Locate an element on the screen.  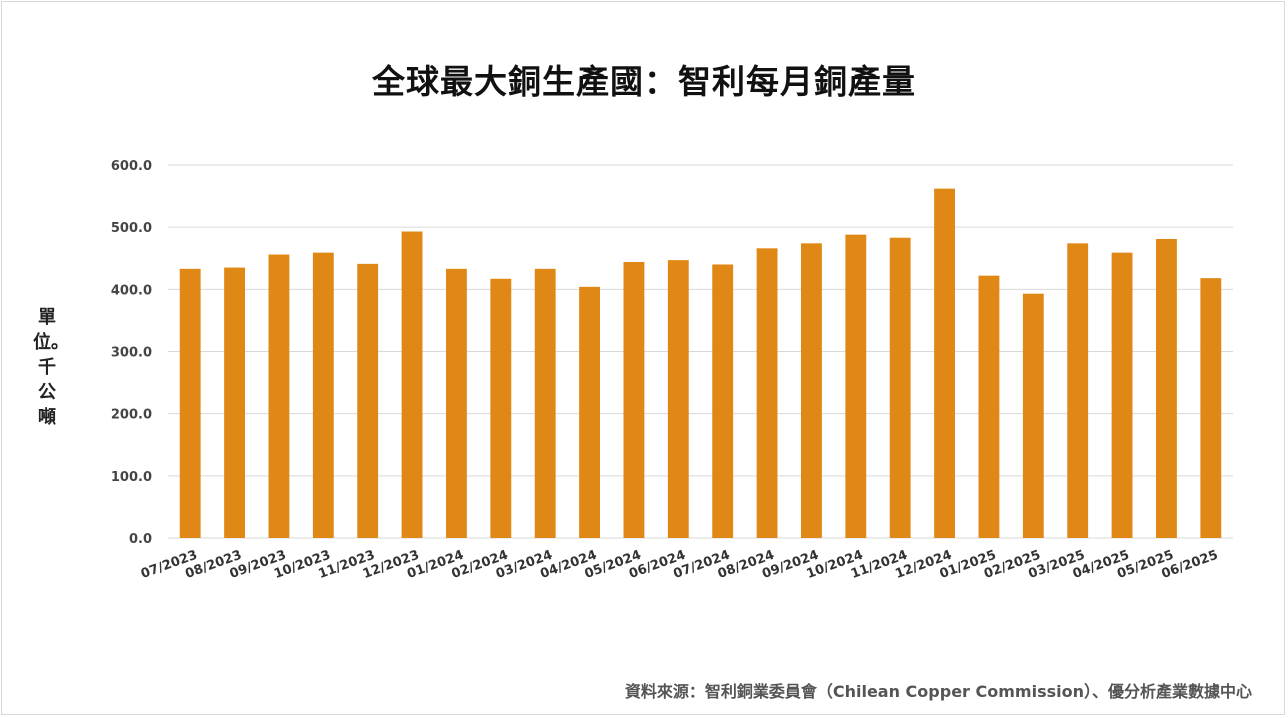
bar-03-2025 is located at coordinates (1078, 390).